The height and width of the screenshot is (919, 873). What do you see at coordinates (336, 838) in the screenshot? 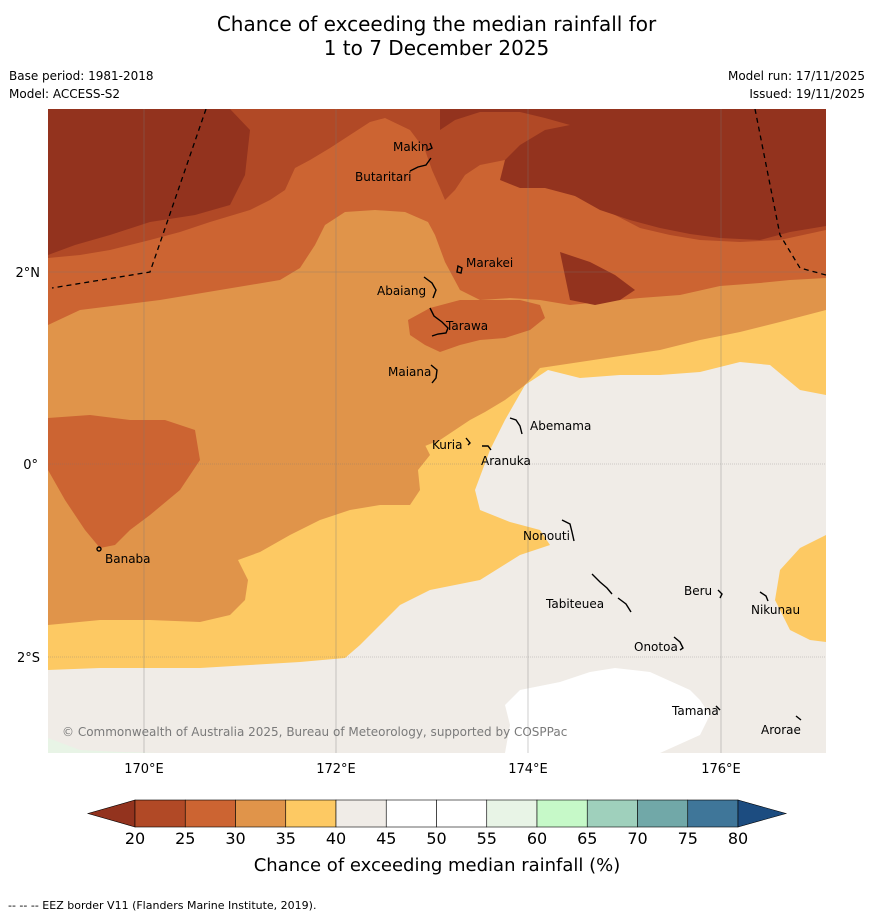
I see `colorbar-tick-label: 40` at bounding box center [336, 838].